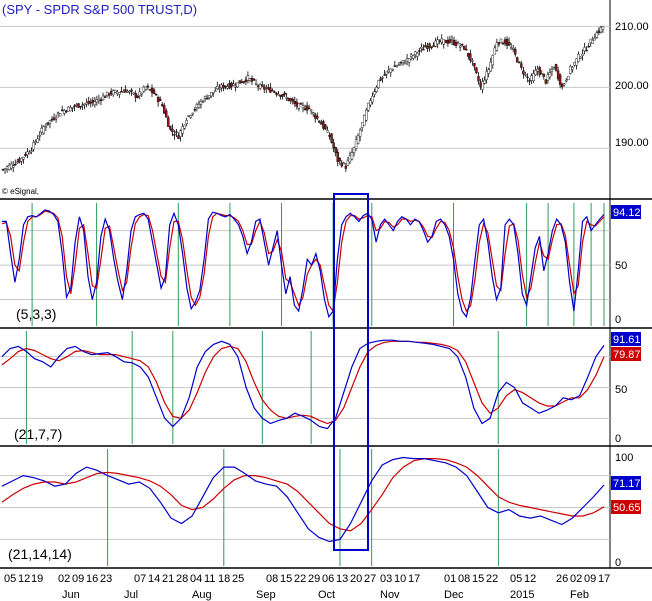 This screenshot has width=652, height=601. I want to click on price-tick-210: 210.00, so click(632, 27).